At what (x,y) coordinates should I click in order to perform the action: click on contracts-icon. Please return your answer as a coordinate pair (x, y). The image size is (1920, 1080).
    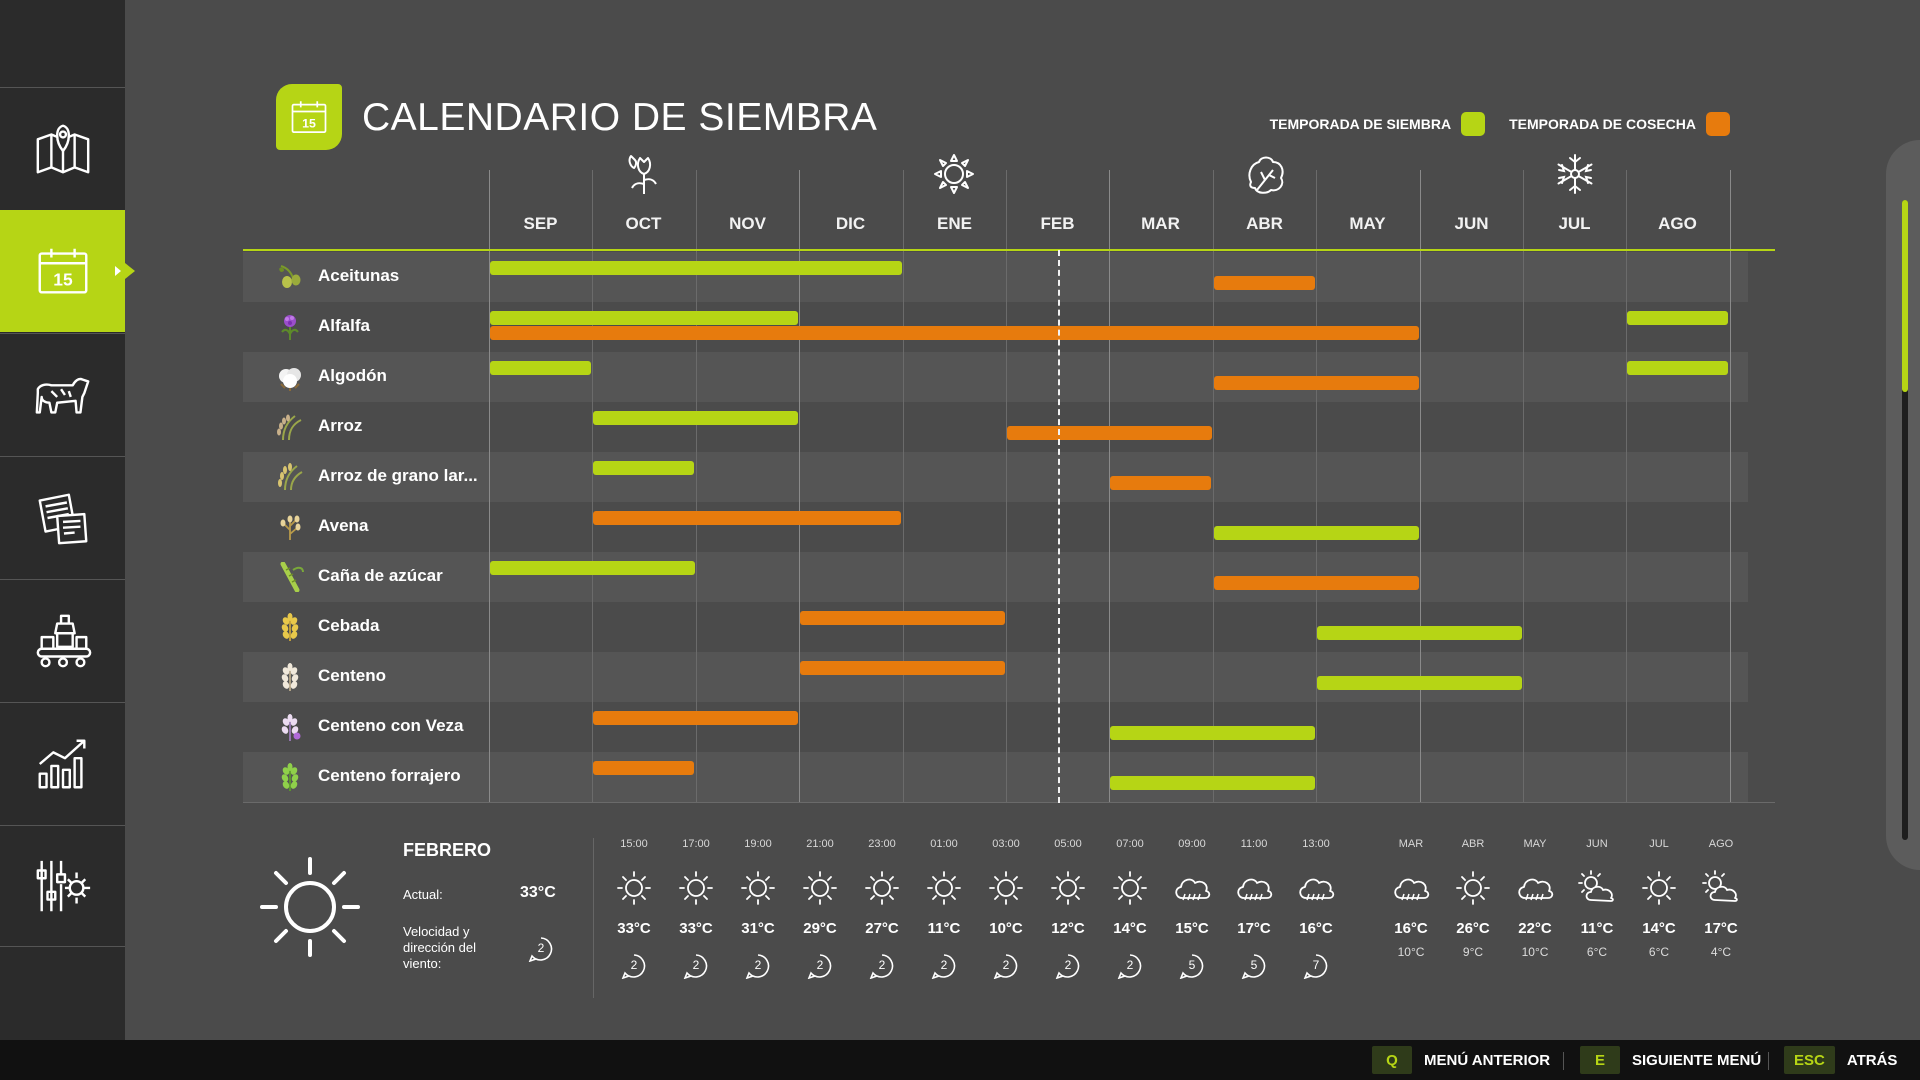
    Looking at the image, I should click on (62, 518).